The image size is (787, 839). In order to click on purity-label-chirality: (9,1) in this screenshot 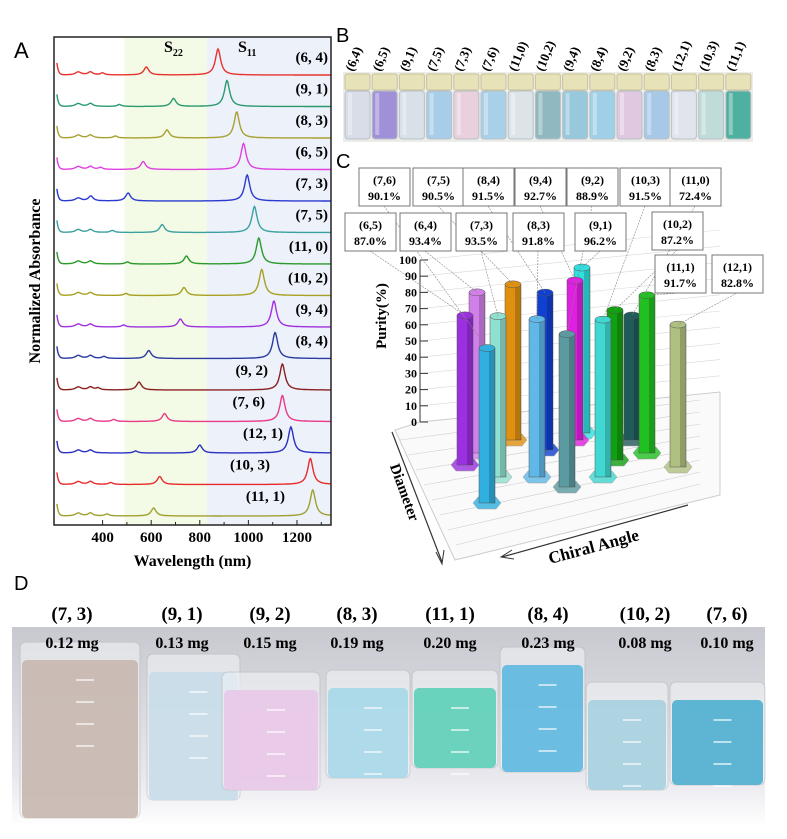, I will do `click(600, 225)`.